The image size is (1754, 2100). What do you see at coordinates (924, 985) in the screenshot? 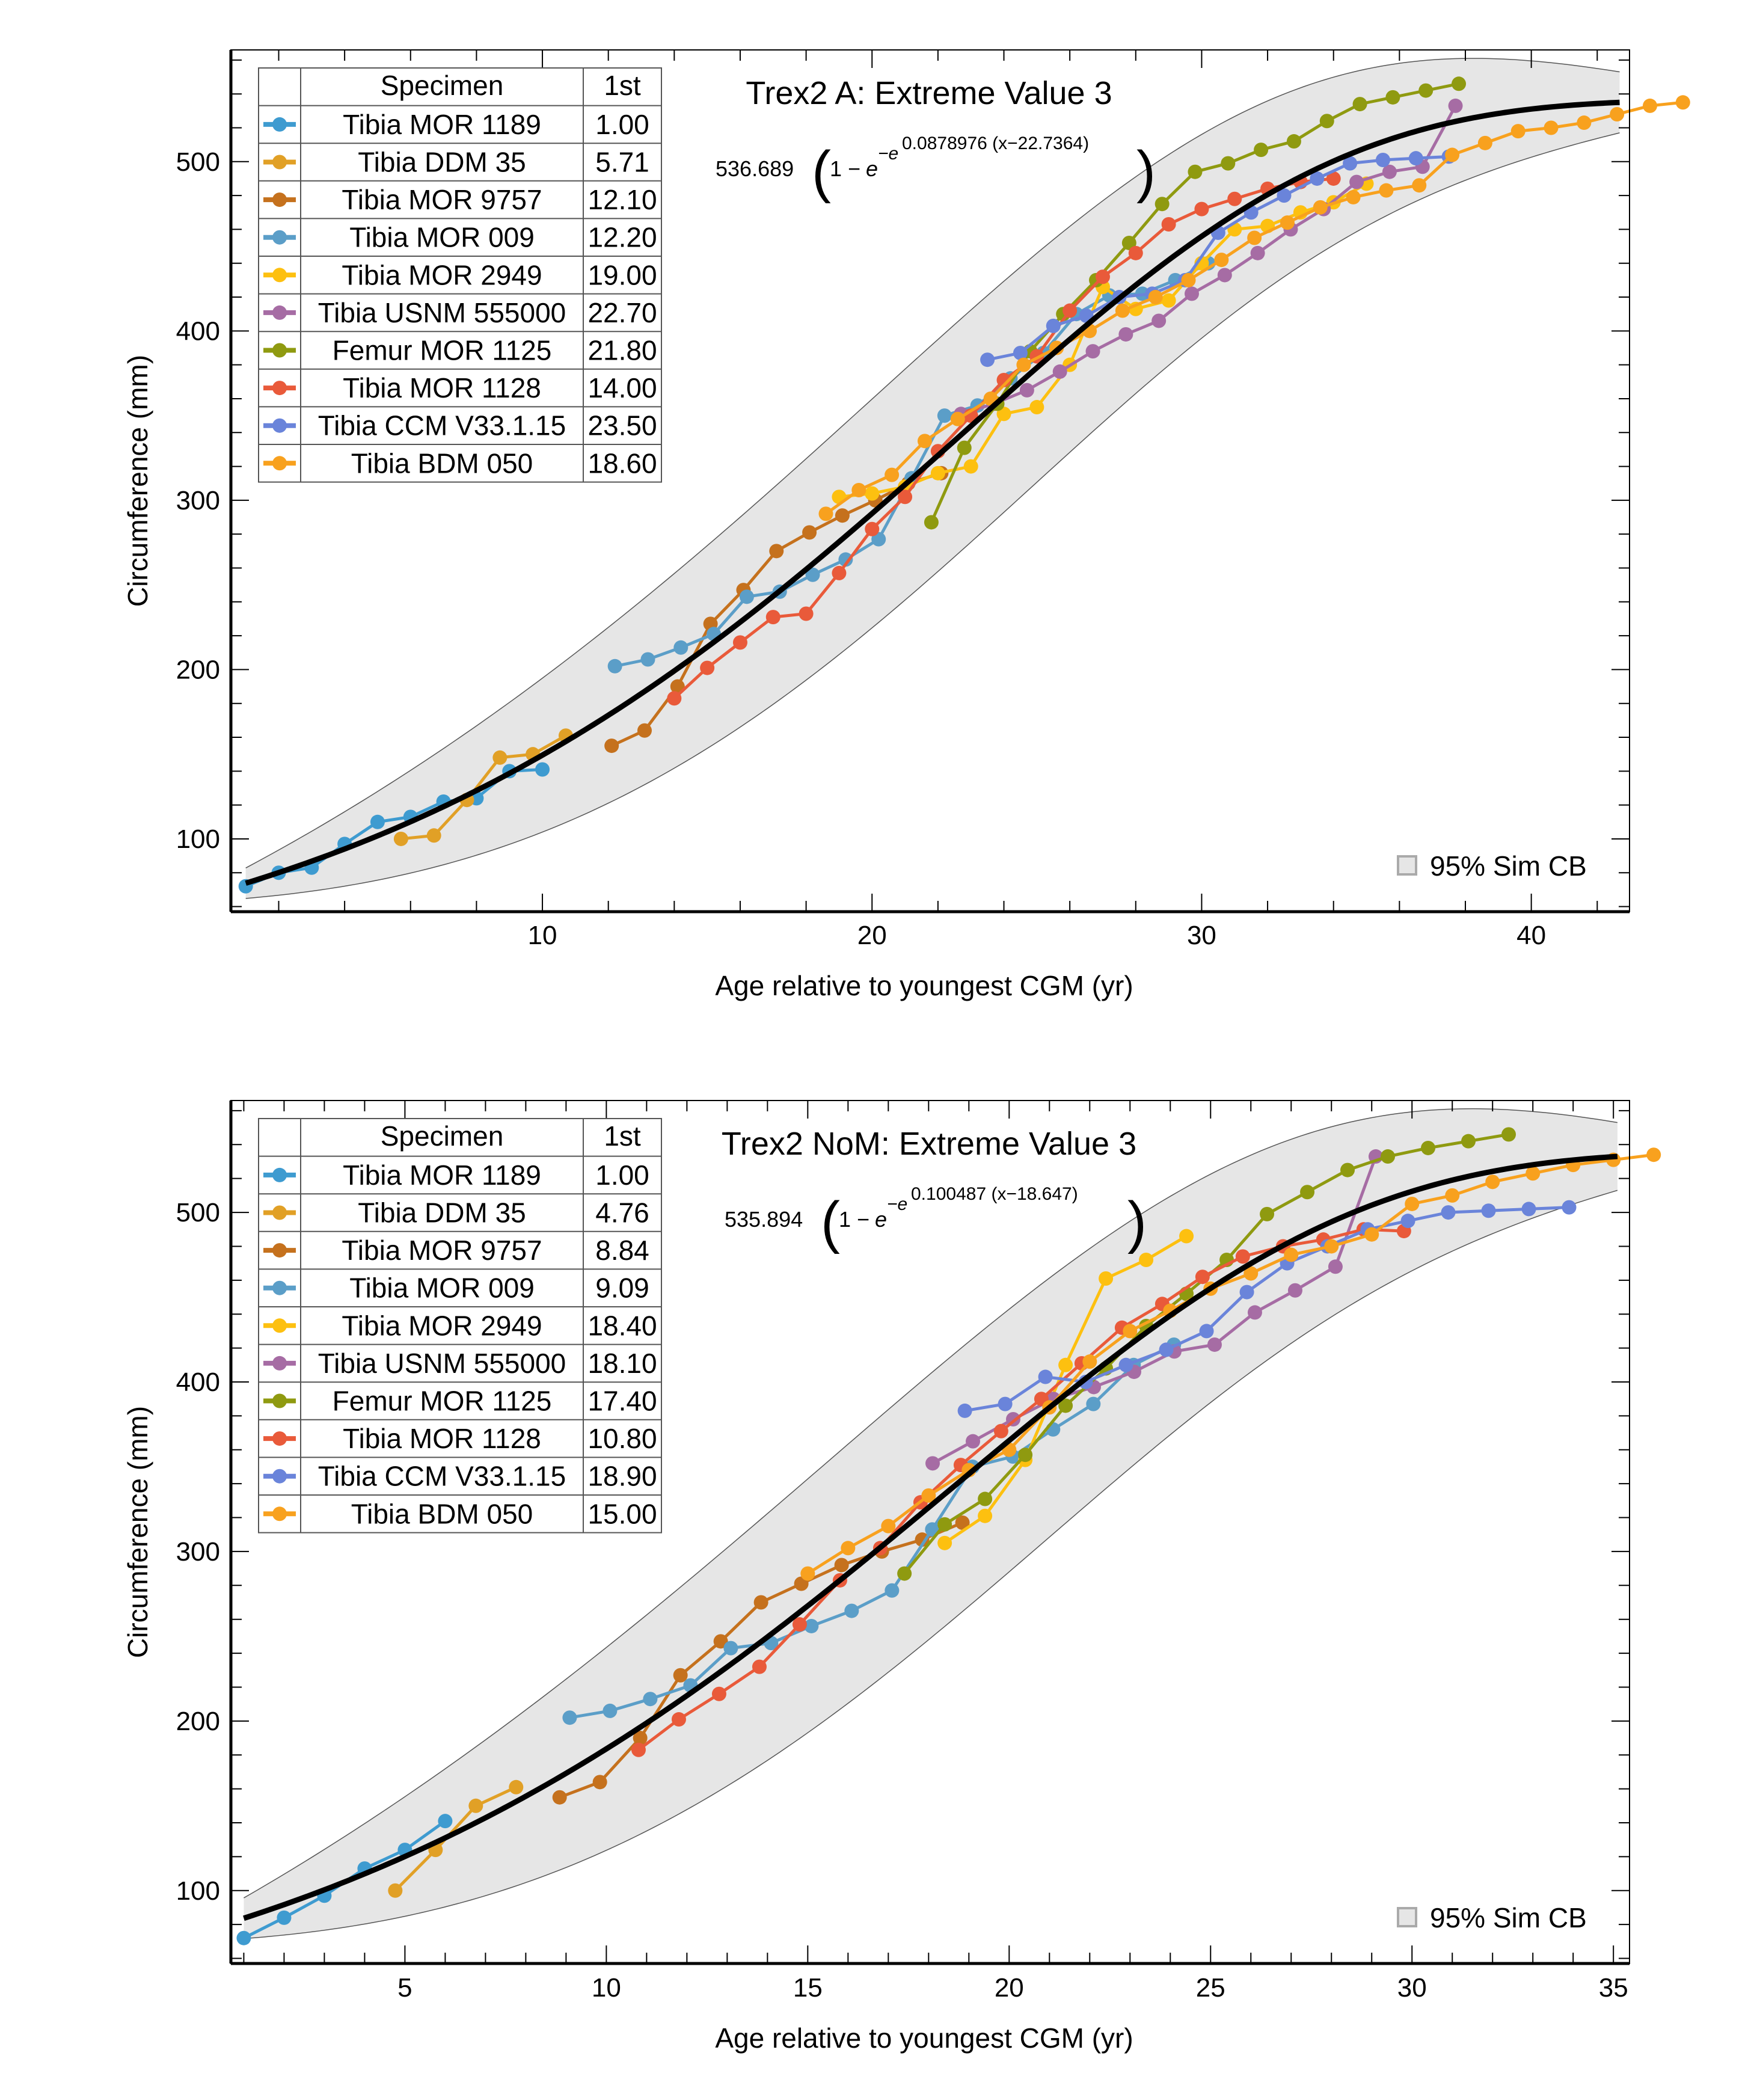
I see `x-axis-label: Age relative to youngest CGM (yr)` at bounding box center [924, 985].